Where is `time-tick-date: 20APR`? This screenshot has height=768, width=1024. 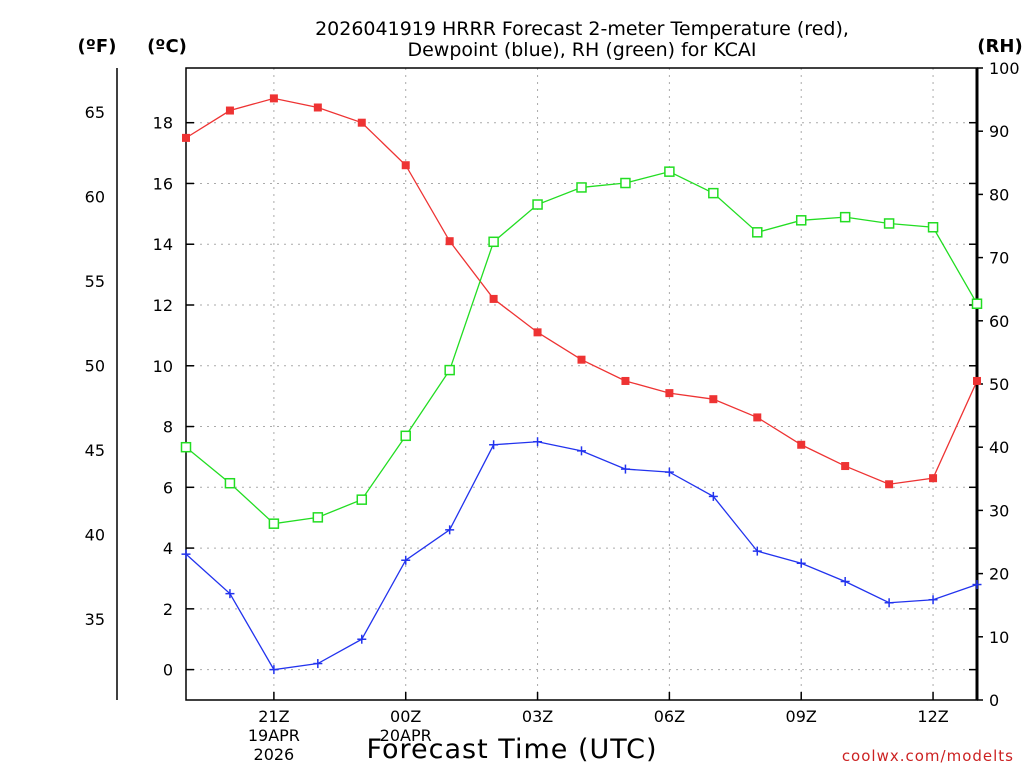 time-tick-date: 20APR is located at coordinates (406, 735).